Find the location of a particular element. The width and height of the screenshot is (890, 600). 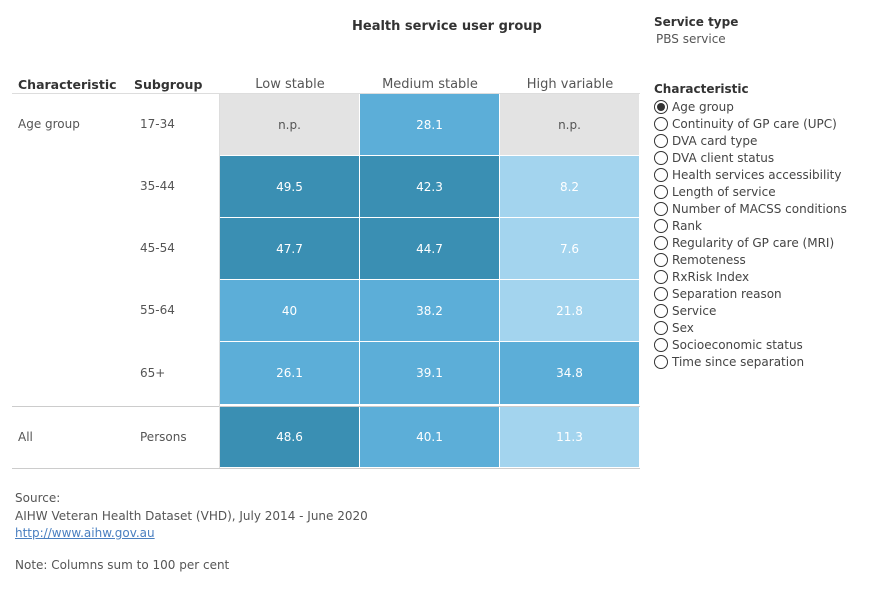

table-cell: 44.7 is located at coordinates (430, 249).